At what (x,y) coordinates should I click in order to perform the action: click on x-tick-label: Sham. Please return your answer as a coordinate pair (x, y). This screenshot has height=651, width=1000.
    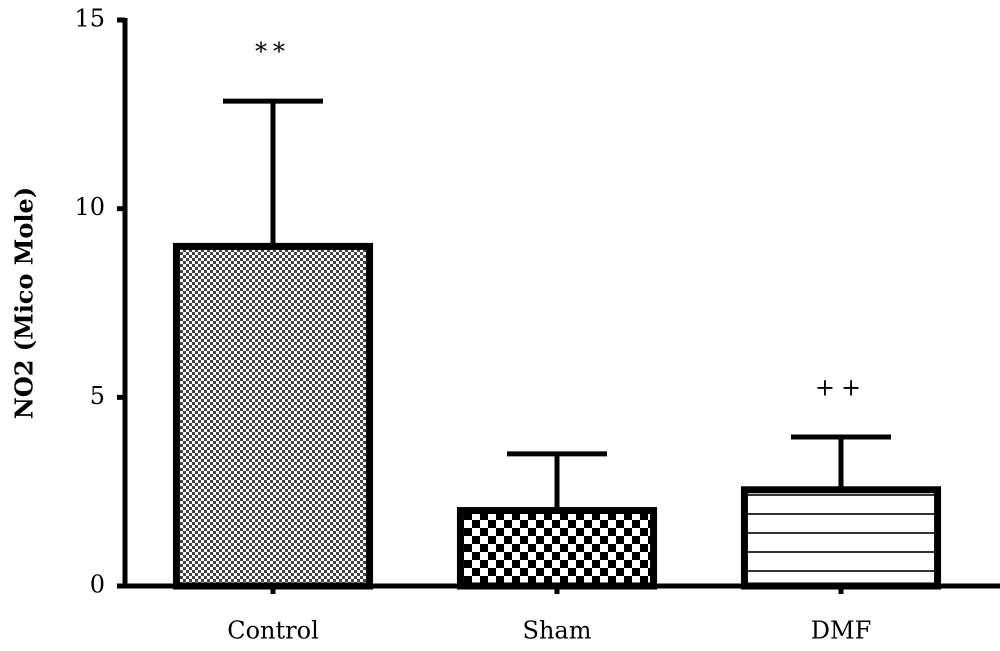
    Looking at the image, I should click on (557, 631).